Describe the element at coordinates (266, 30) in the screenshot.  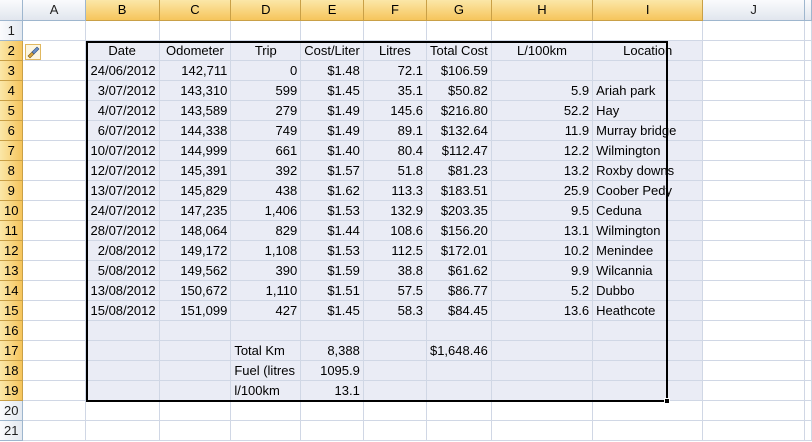
I see `cell-d1` at that location.